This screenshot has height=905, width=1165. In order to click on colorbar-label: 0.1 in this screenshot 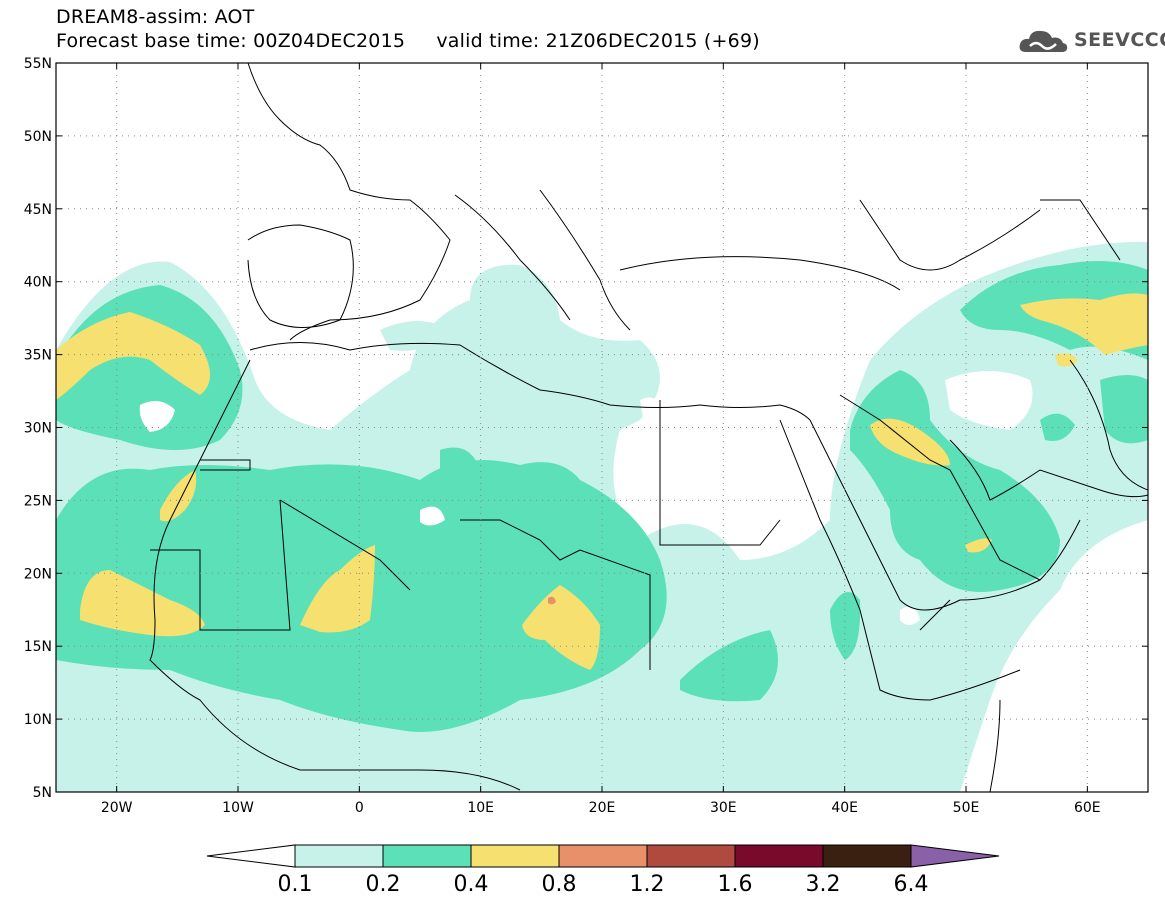, I will do `click(295, 884)`.